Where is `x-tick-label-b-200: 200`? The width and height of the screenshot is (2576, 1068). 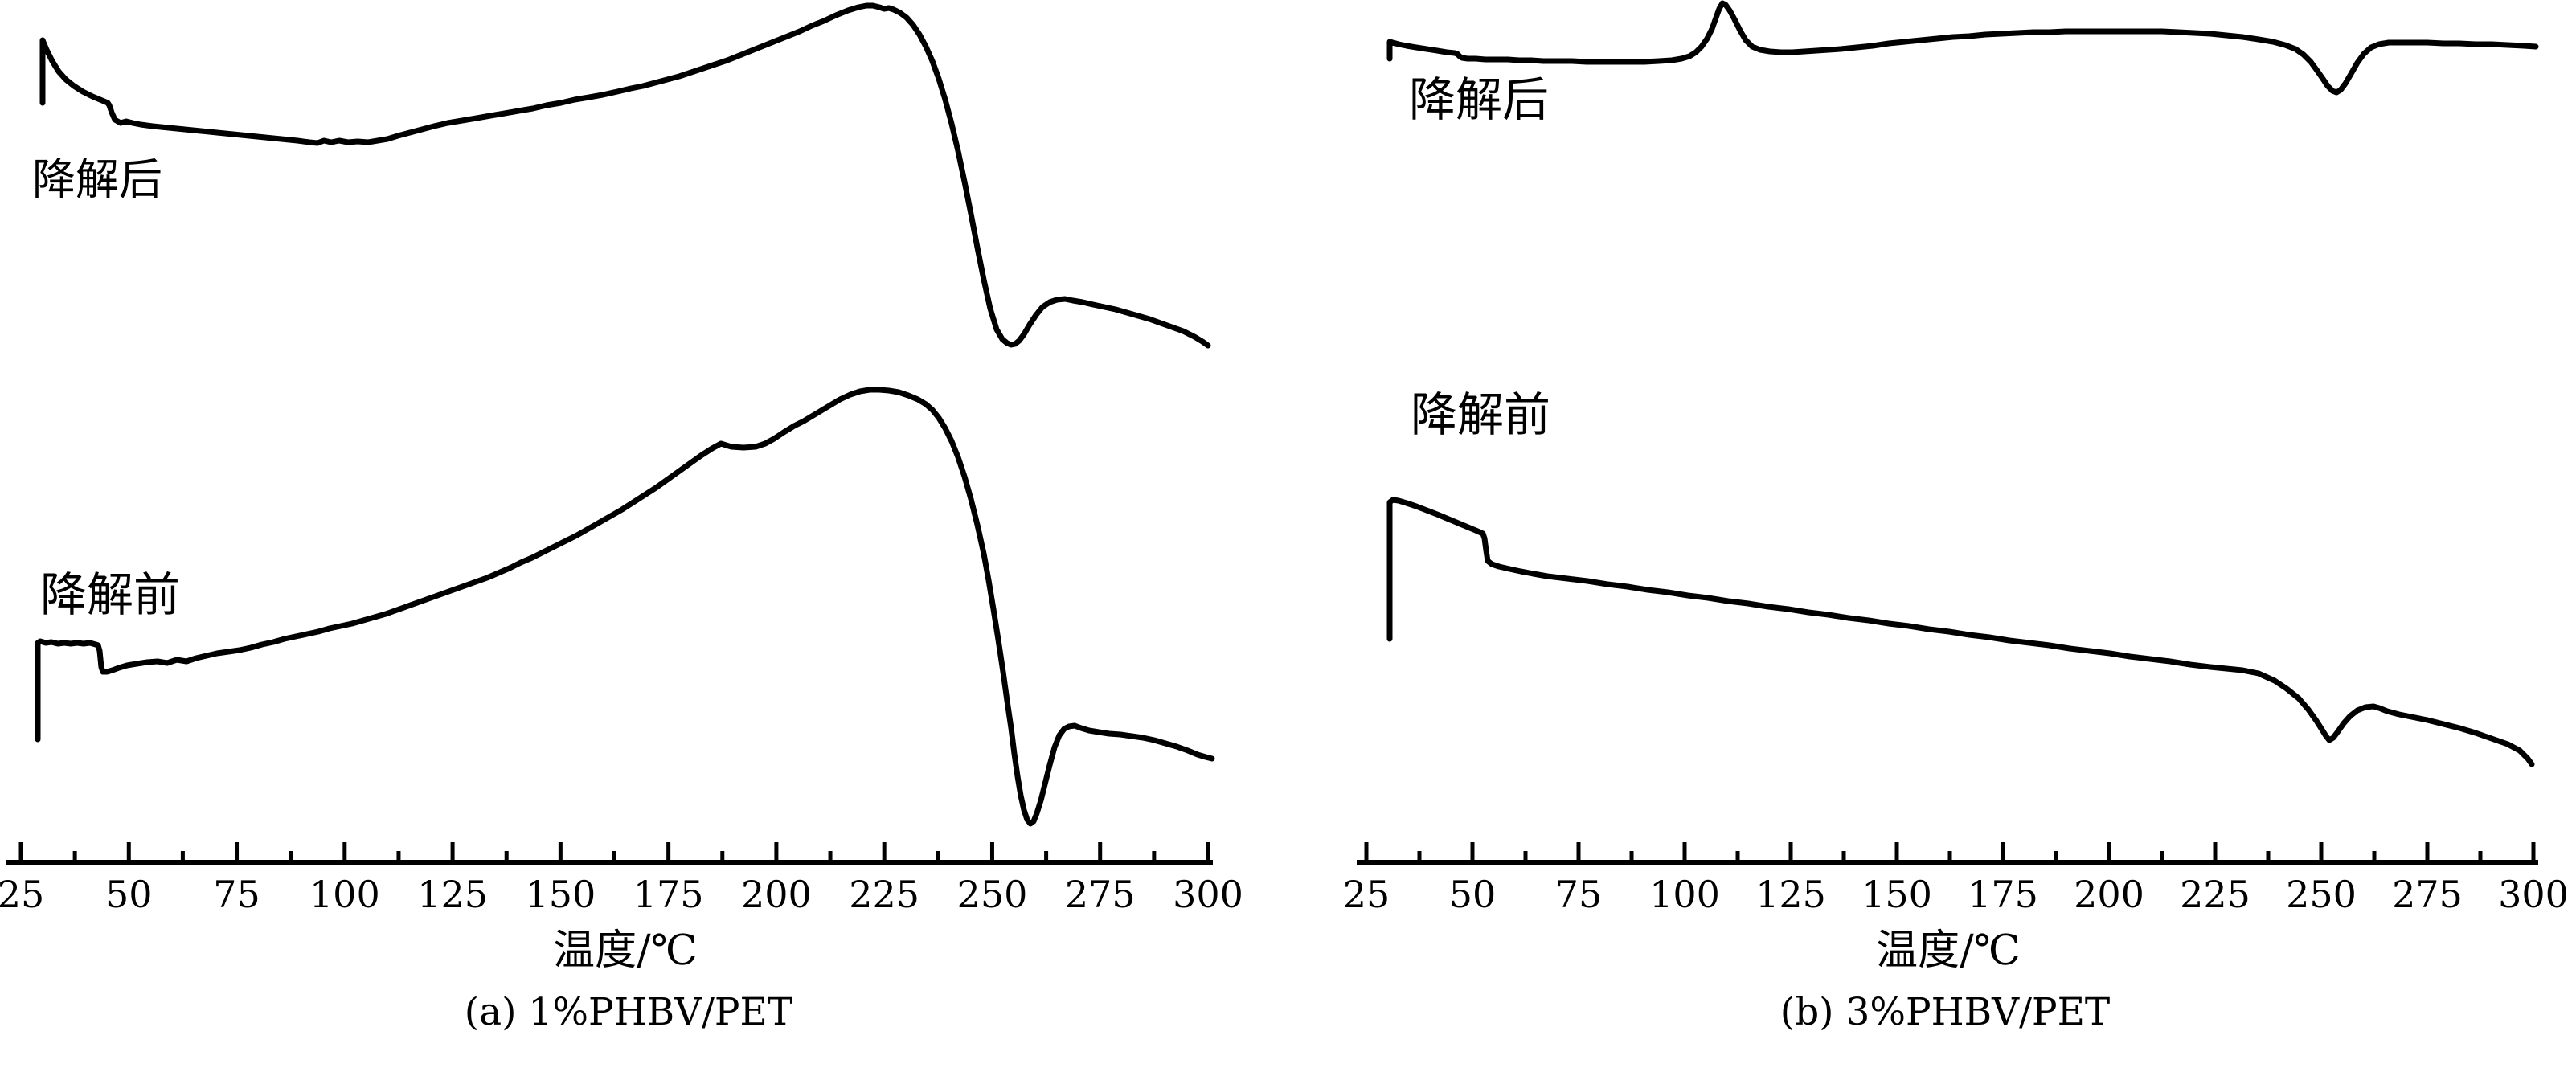
x-tick-label-b-200: 200 is located at coordinates (2109, 894).